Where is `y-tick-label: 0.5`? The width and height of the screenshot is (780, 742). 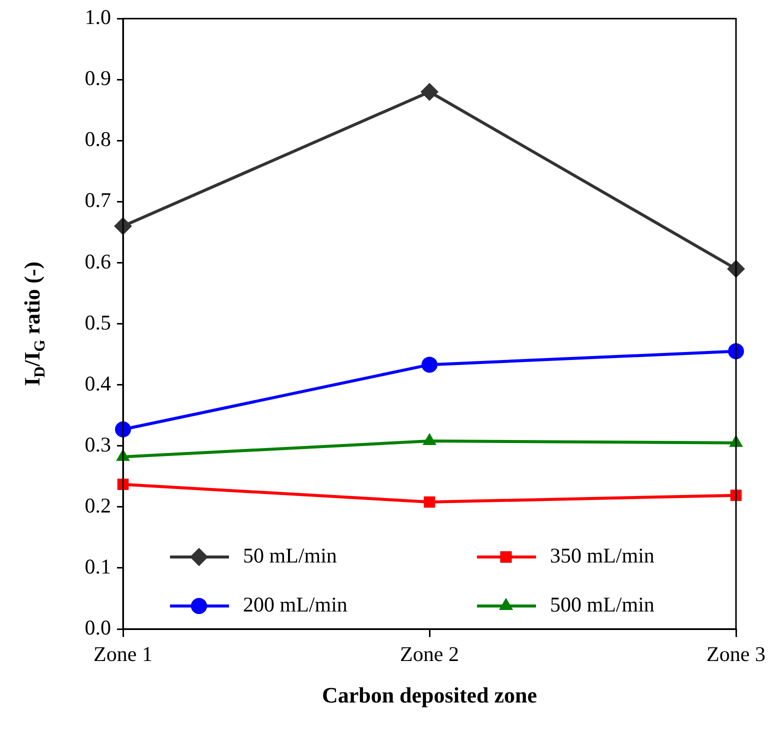
y-tick-label: 0.5 is located at coordinates (97, 322).